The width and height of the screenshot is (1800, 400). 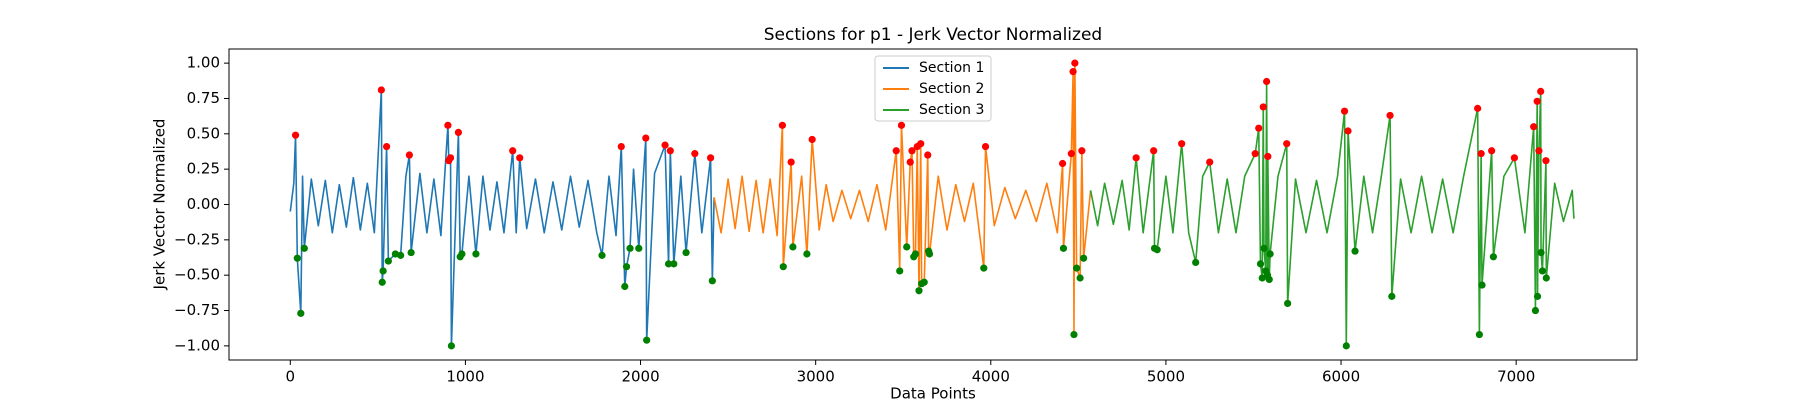 I want to click on x-tick-label: 1000, so click(x=465, y=377).